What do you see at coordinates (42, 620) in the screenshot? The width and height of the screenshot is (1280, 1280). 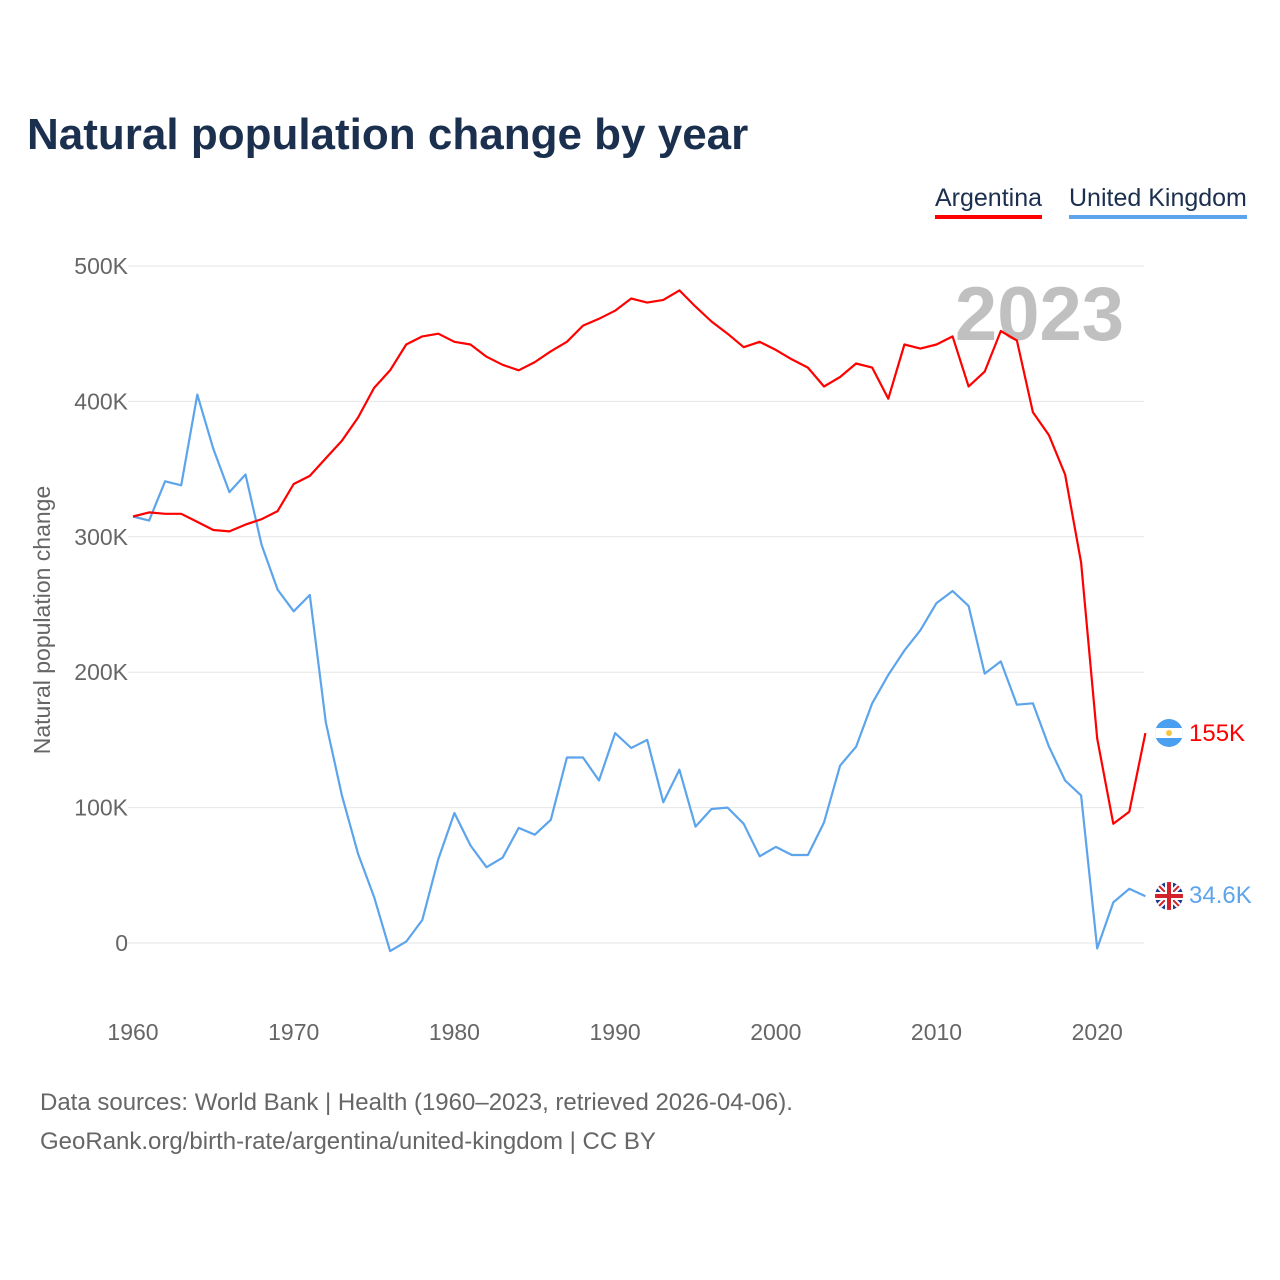 I see `y-axis-label: Natural population change` at bounding box center [42, 620].